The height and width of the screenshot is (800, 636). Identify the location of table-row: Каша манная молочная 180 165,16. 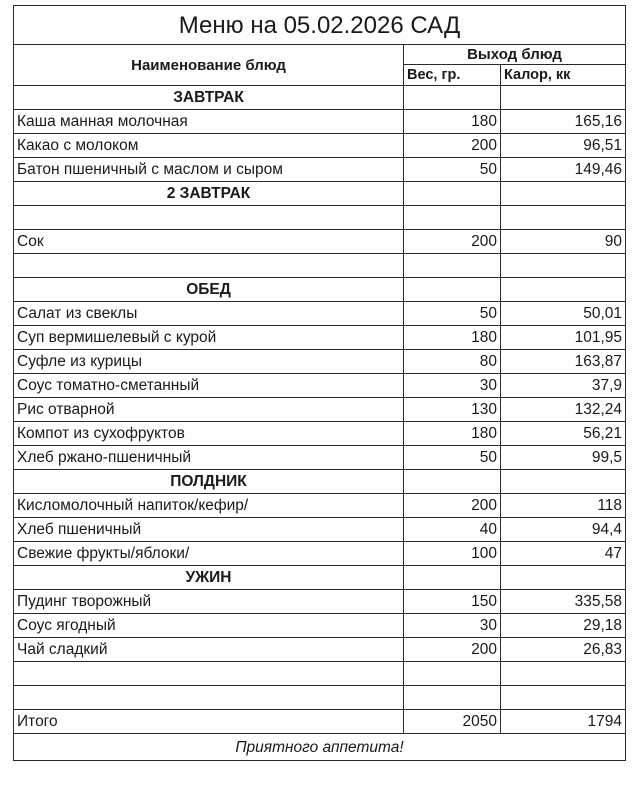
(320, 121).